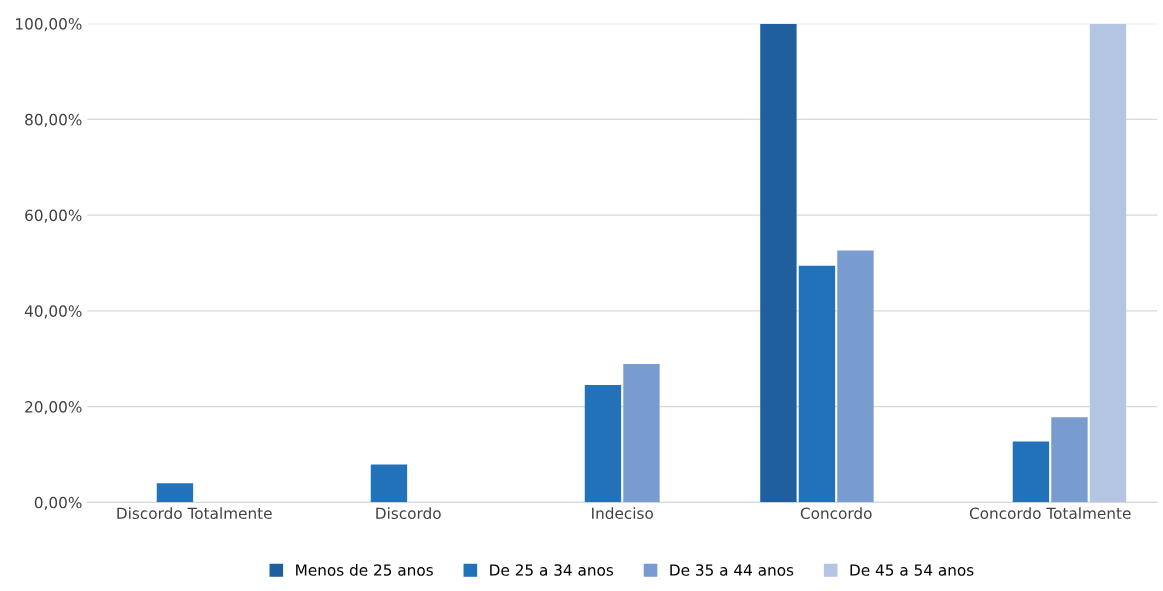  I want to click on y-tick-label: 40,00%, so click(53, 312).